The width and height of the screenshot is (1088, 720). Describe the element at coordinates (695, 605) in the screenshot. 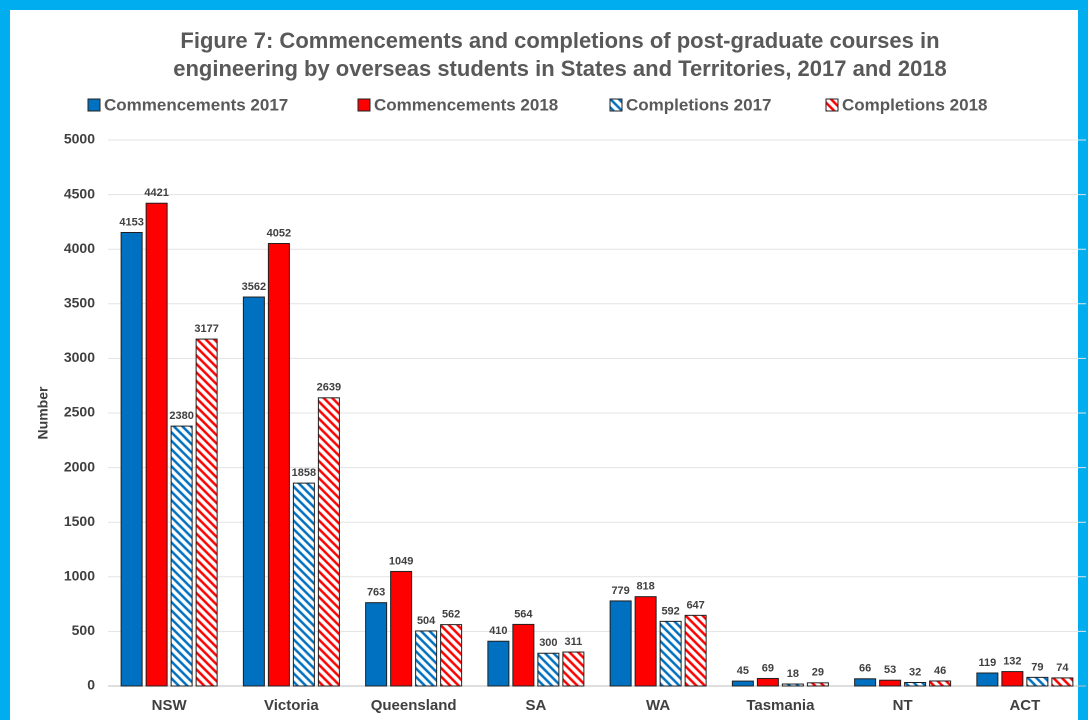

I see `value-label: 647` at that location.